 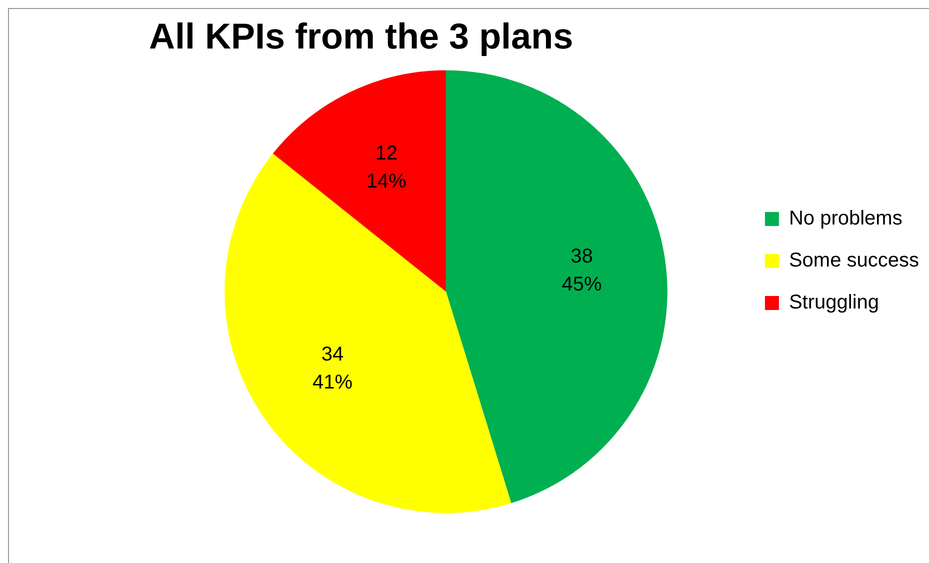 What do you see at coordinates (845, 219) in the screenshot?
I see `legend-label: No problems` at bounding box center [845, 219].